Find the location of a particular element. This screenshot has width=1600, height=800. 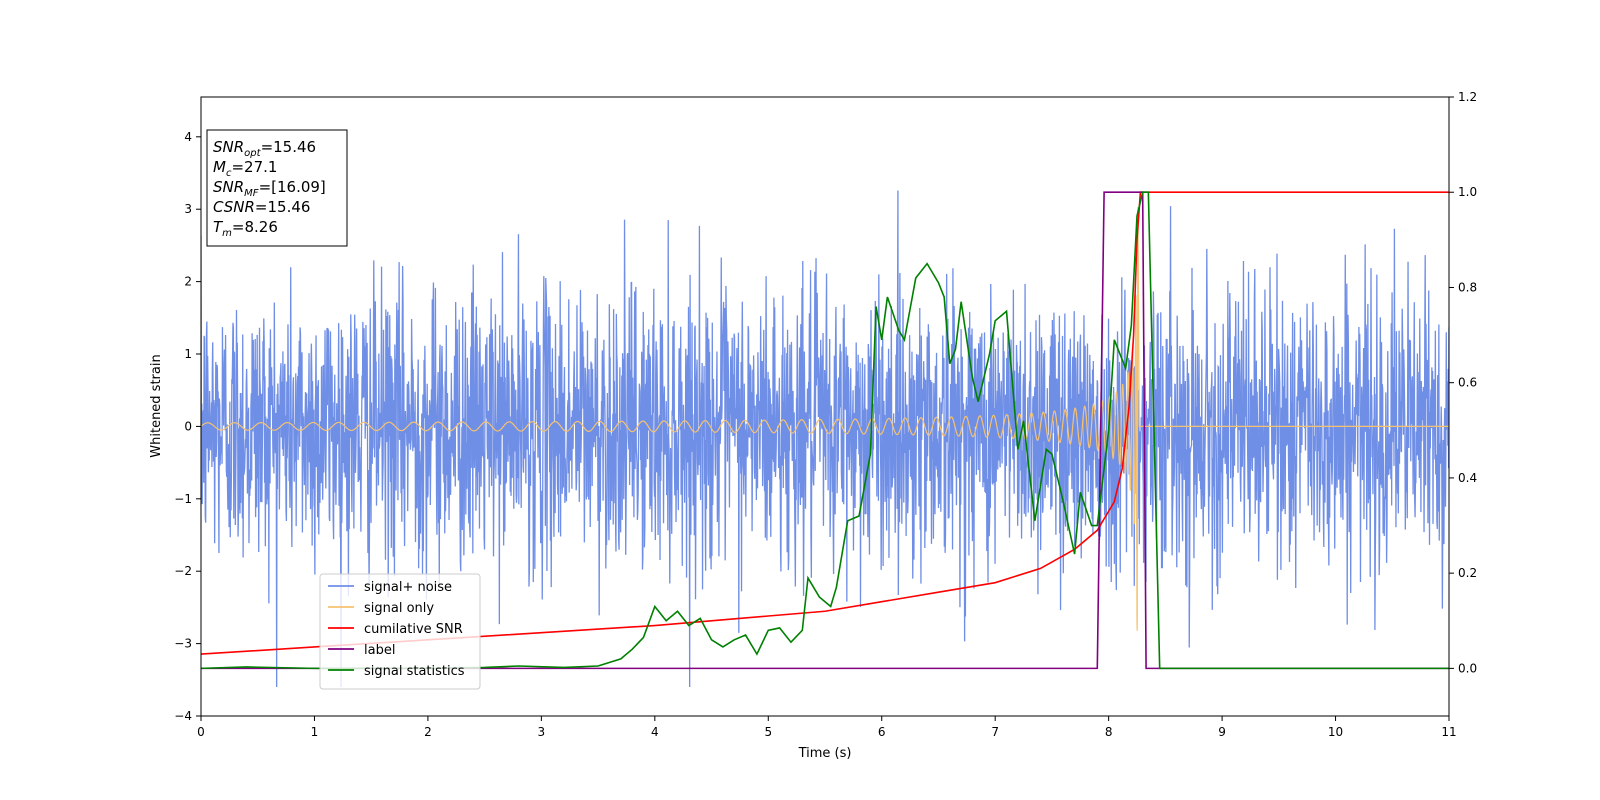

legend-entry: cumilative SNR is located at coordinates (413, 629).